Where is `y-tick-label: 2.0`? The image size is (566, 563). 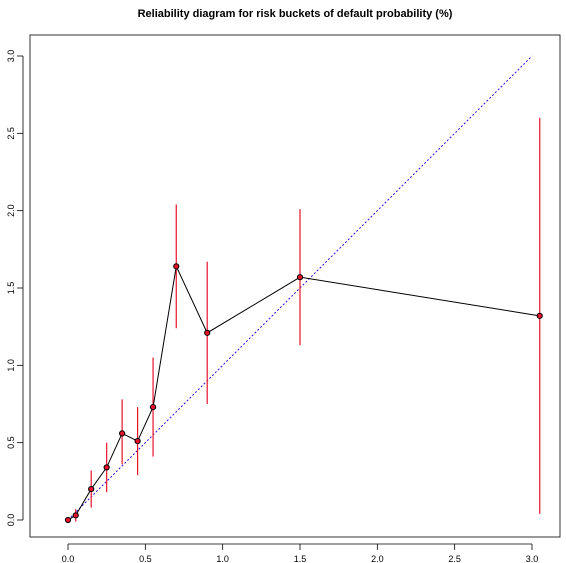
y-tick-label: 2.0 is located at coordinates (11, 210).